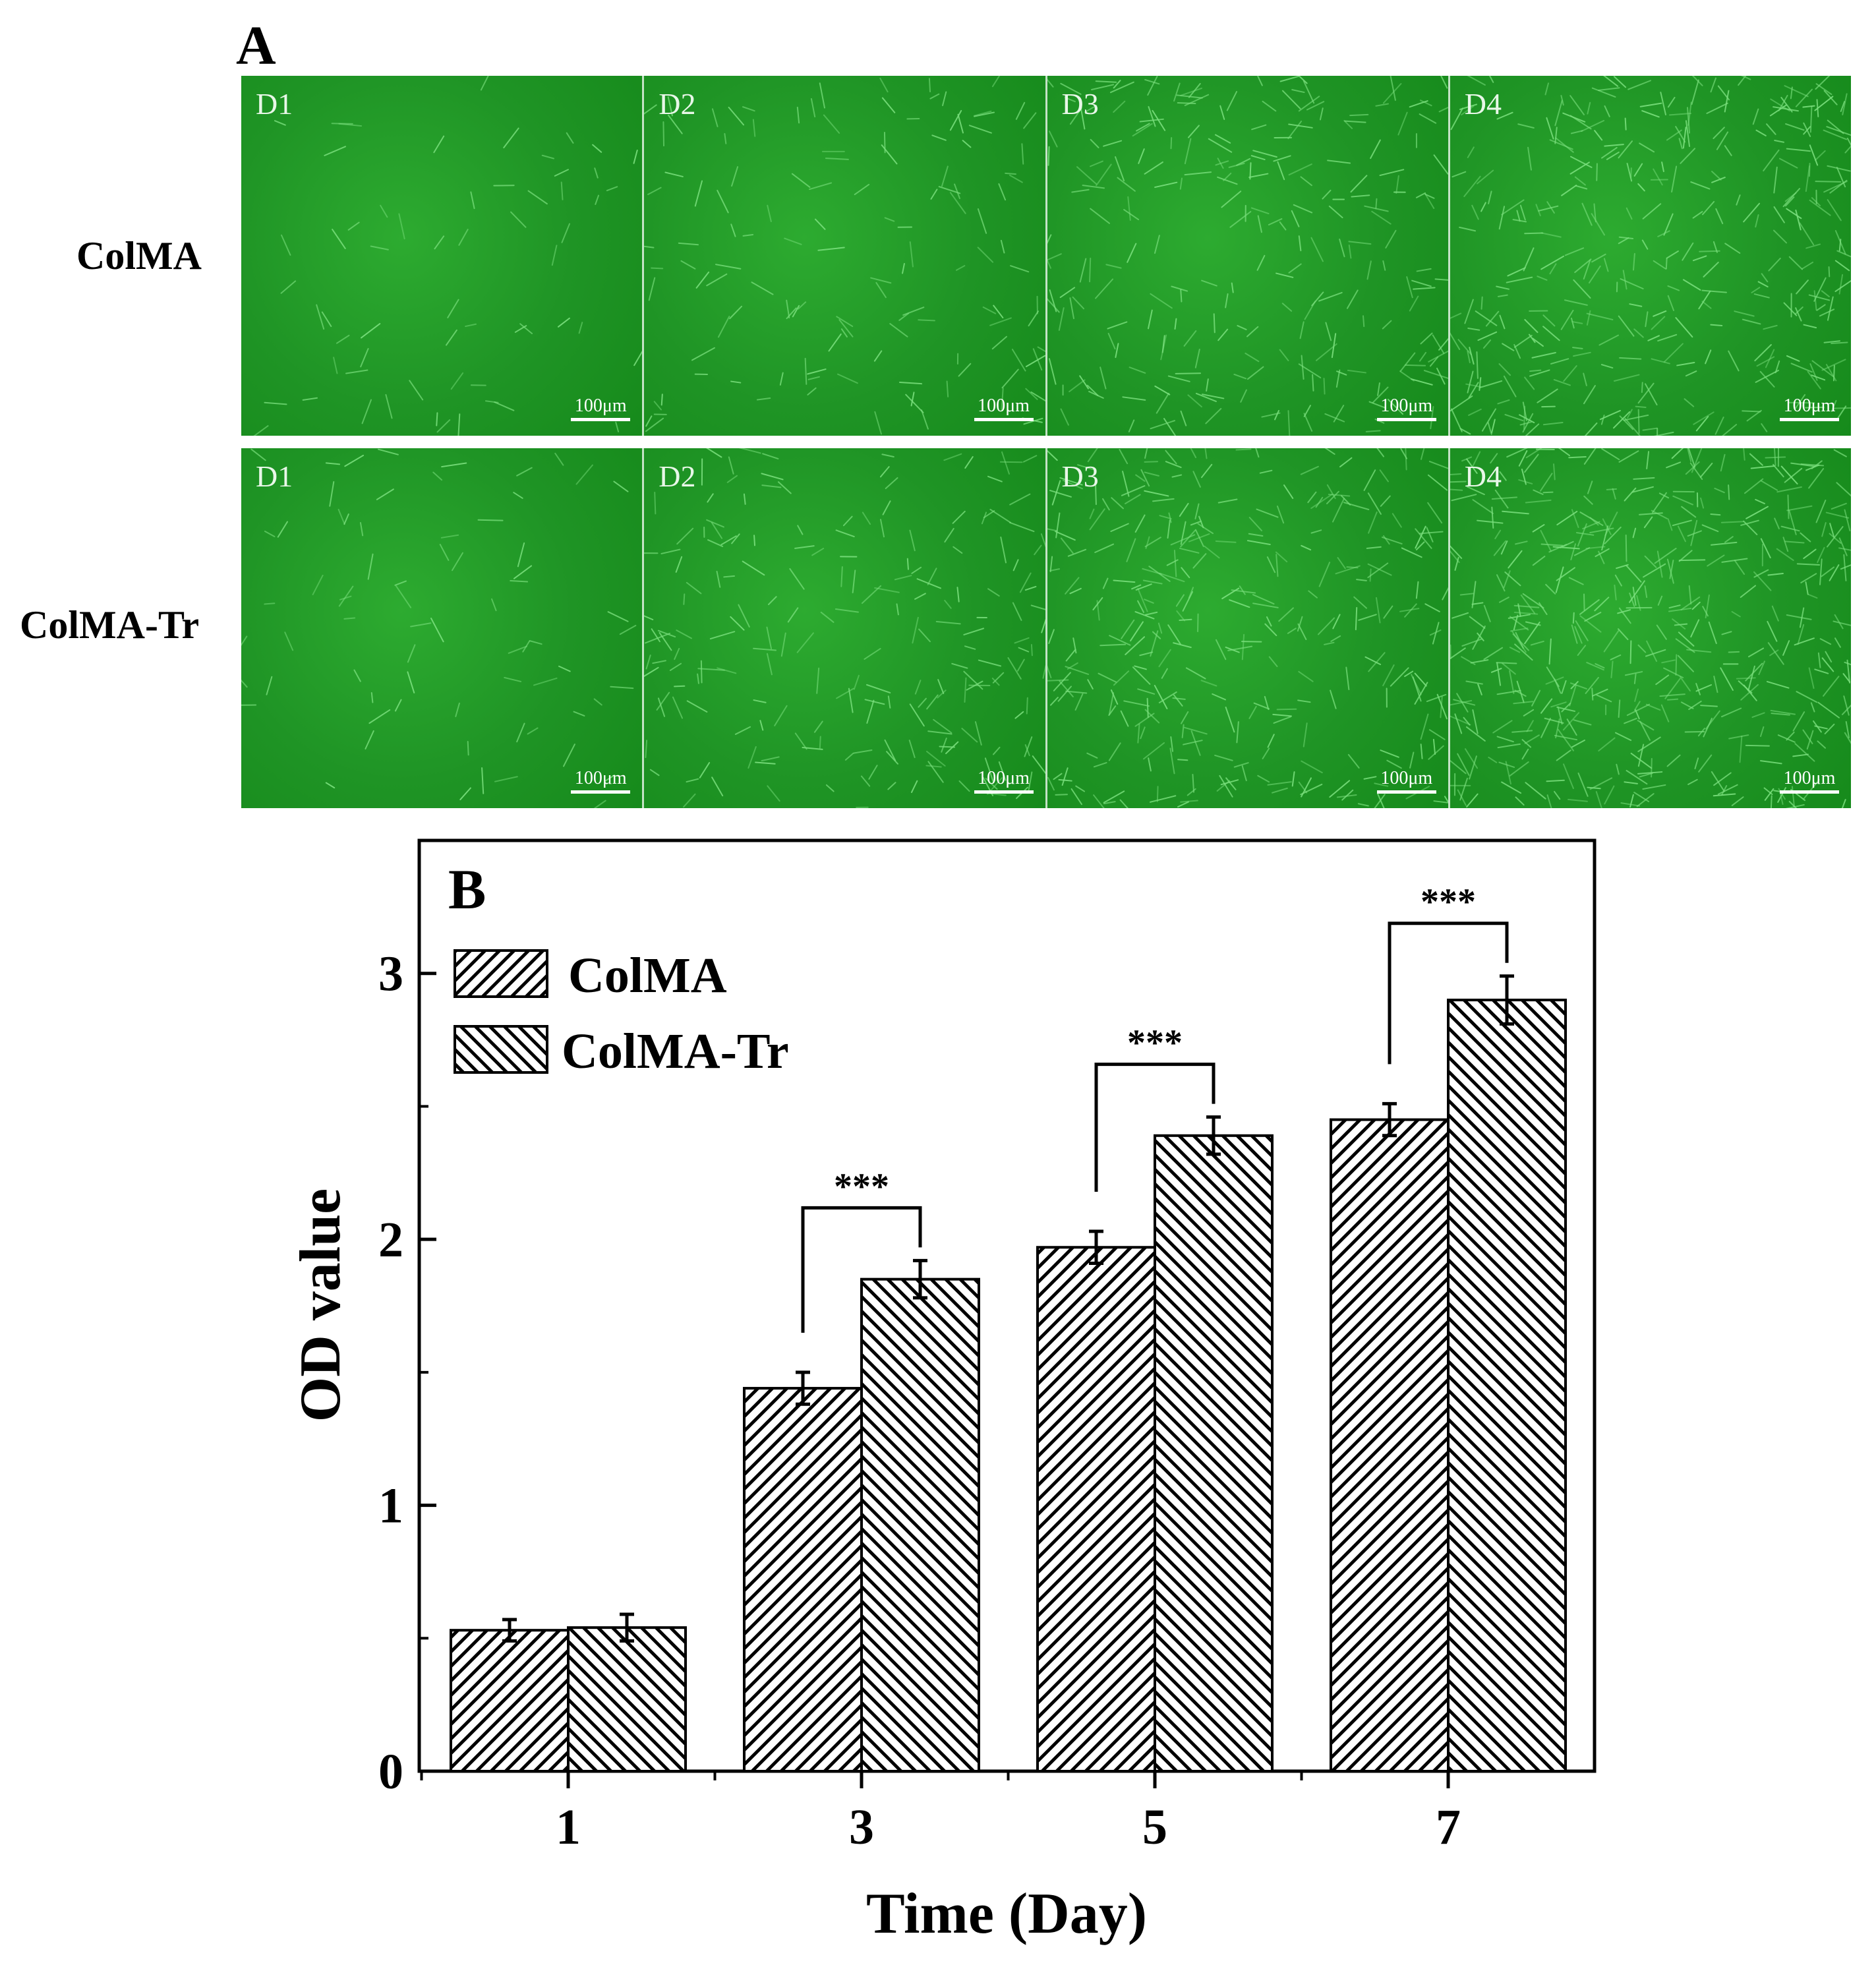  Describe the element at coordinates (321, 1305) in the screenshot. I see `y-axis-title: OD value` at that location.